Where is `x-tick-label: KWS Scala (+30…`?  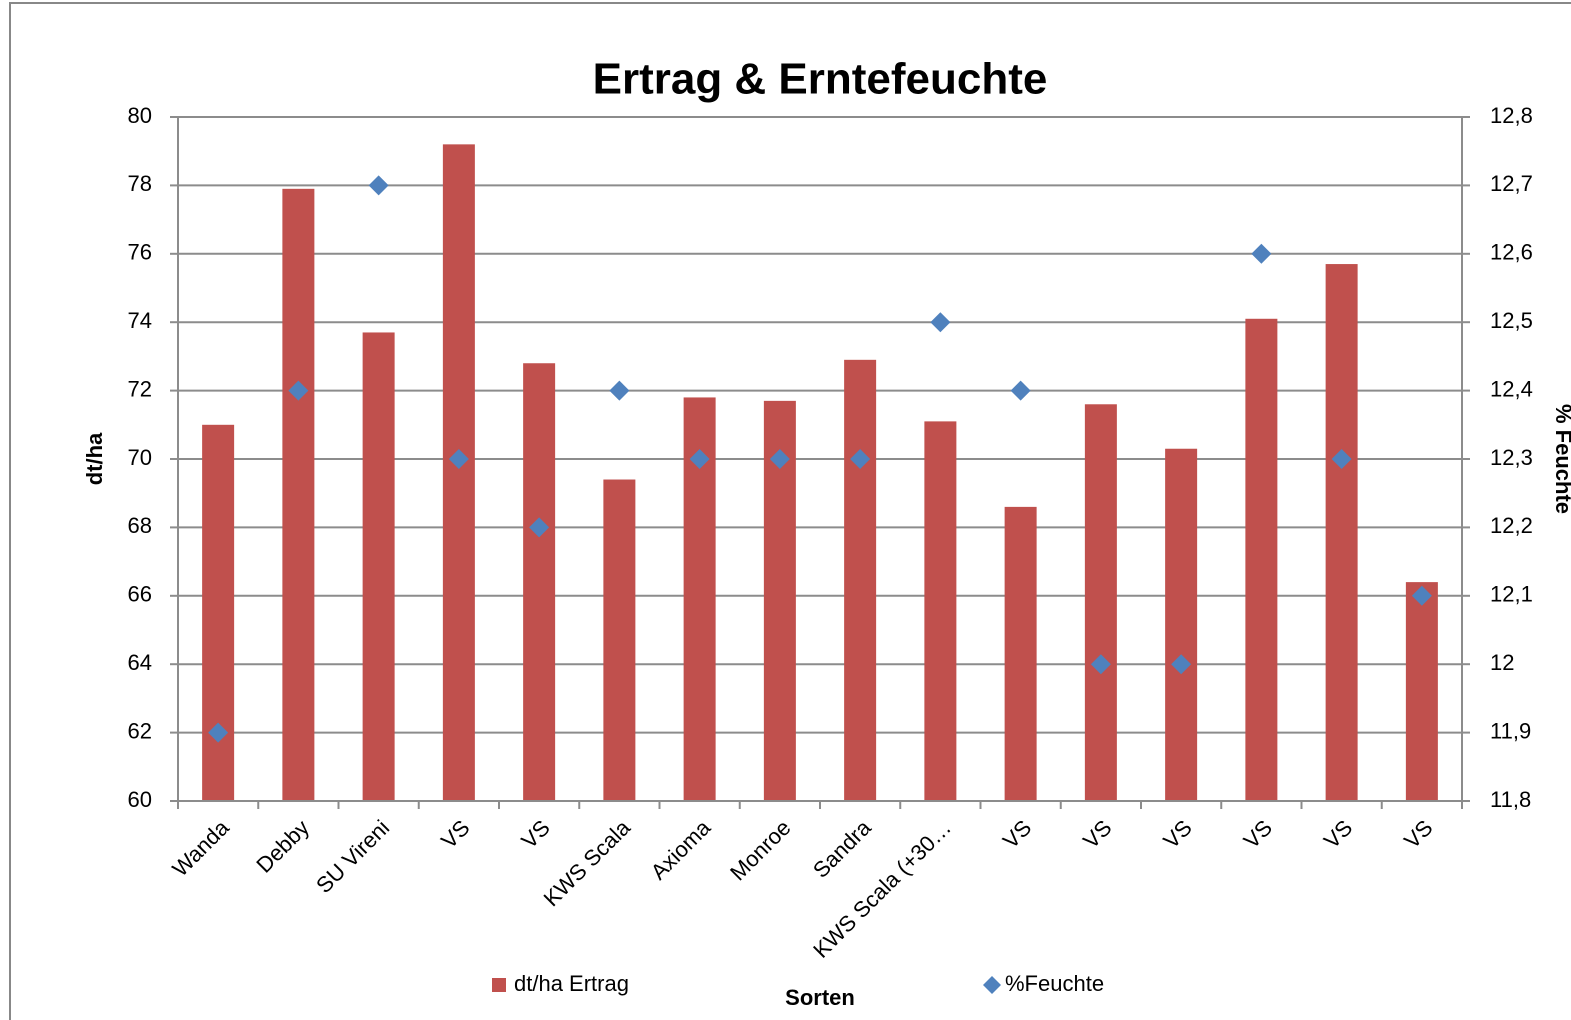 x-tick-label: KWS Scala (+30… is located at coordinates (882, 889).